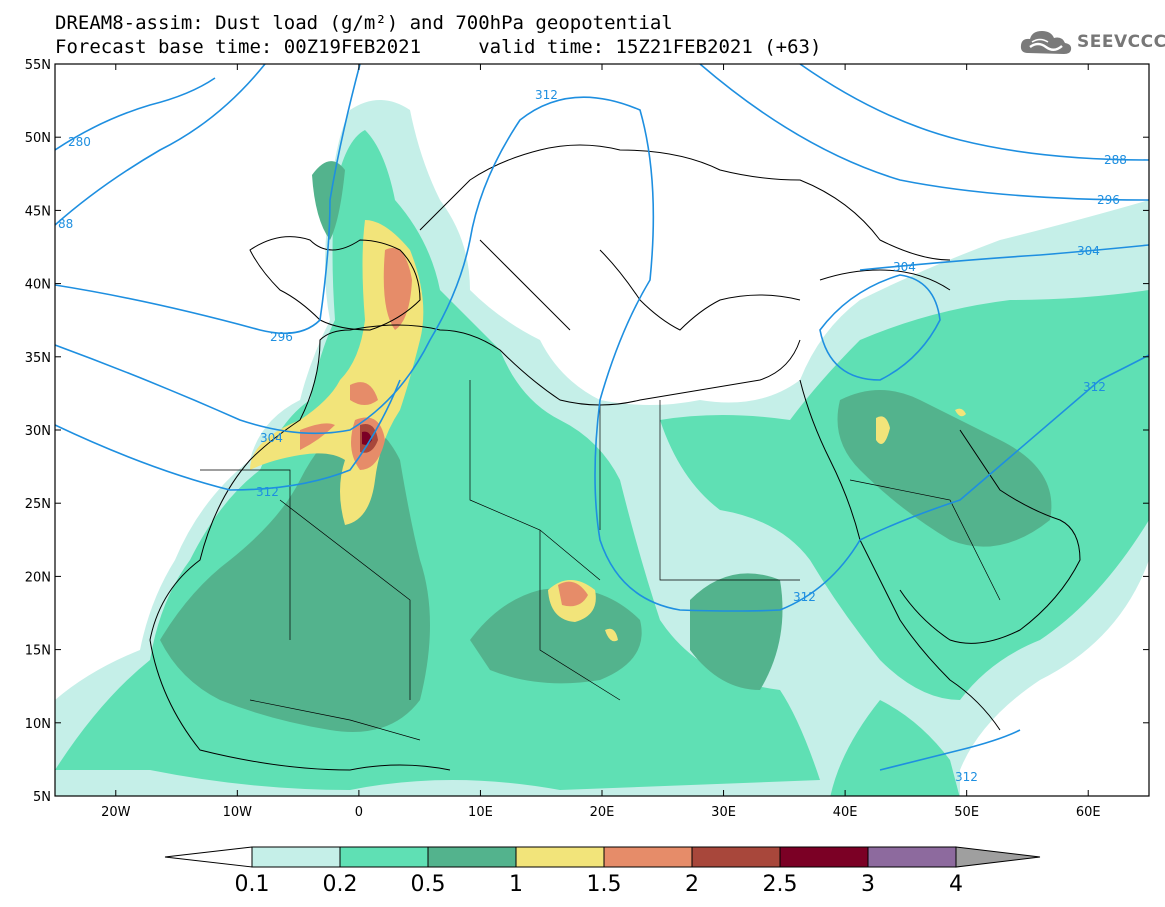 The image size is (1165, 907). Describe the element at coordinates (38, 504) in the screenshot. I see `lat-tick-label: 25N` at that location.